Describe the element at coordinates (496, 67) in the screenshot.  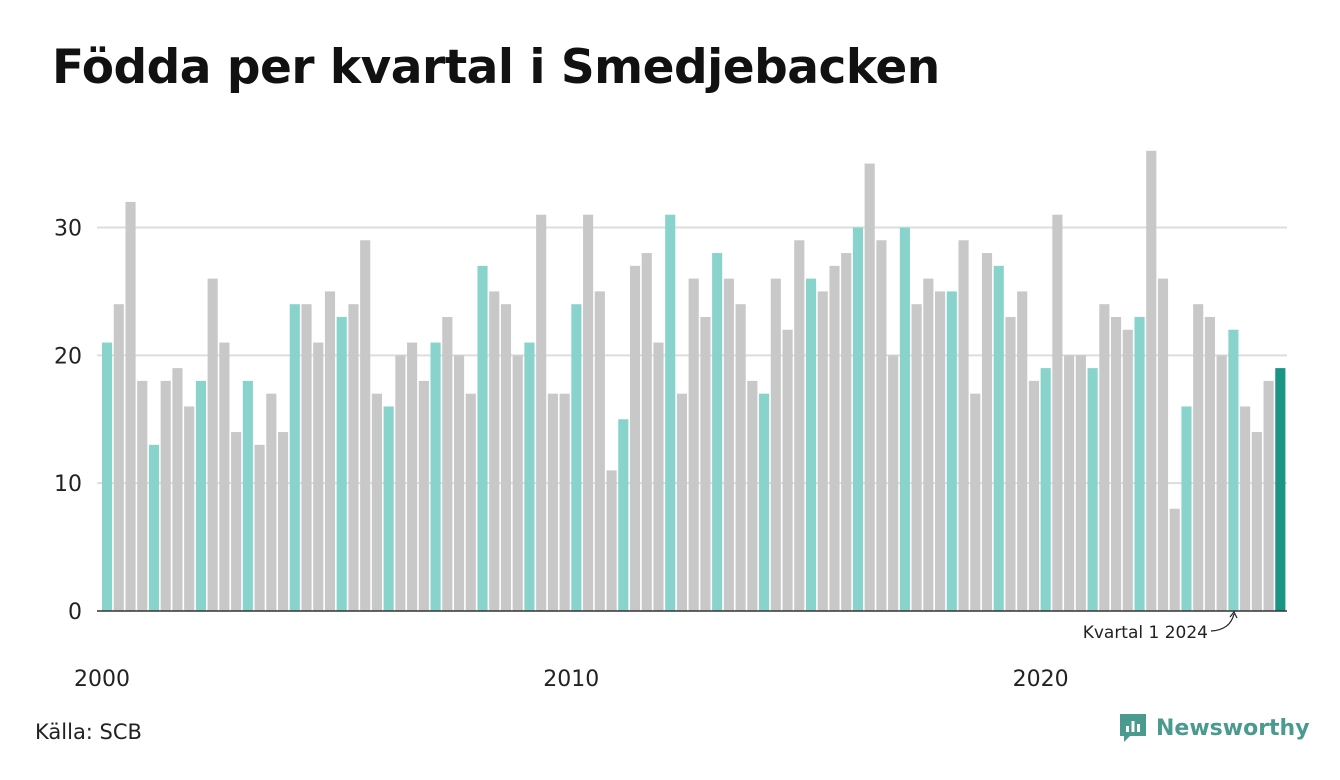
I see `chart-title: Födda per kvartal i Smedjebacken` at that location.